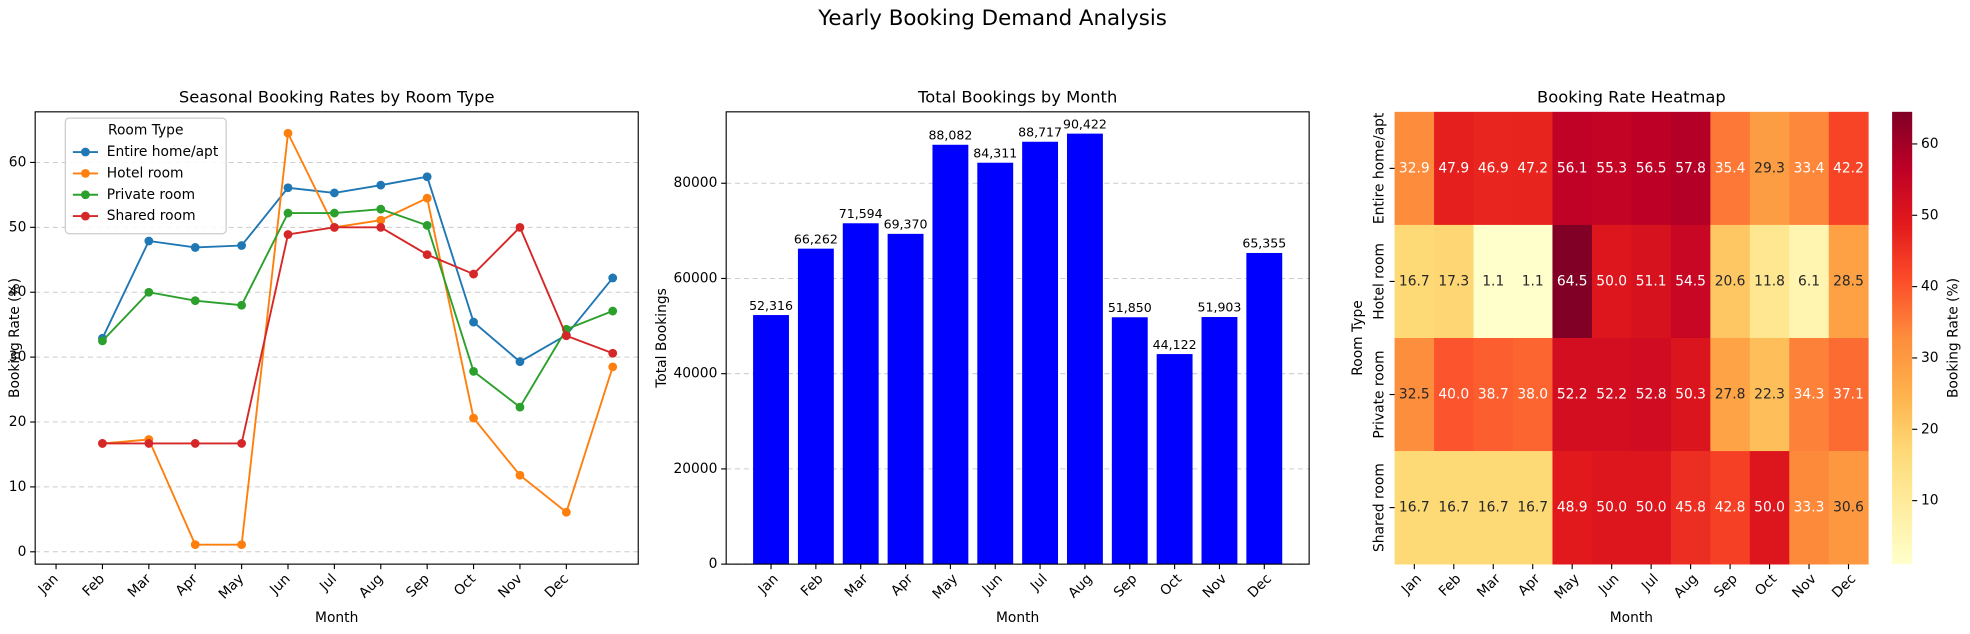 Image resolution: width=1970 pixels, height=634 pixels. What do you see at coordinates (1380, 507) in the screenshot?
I see `y-tick-label: Shared room` at bounding box center [1380, 507].